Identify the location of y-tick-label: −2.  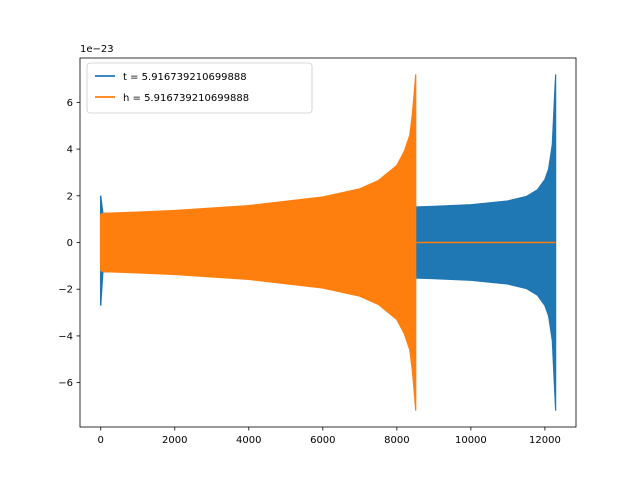
(65, 290).